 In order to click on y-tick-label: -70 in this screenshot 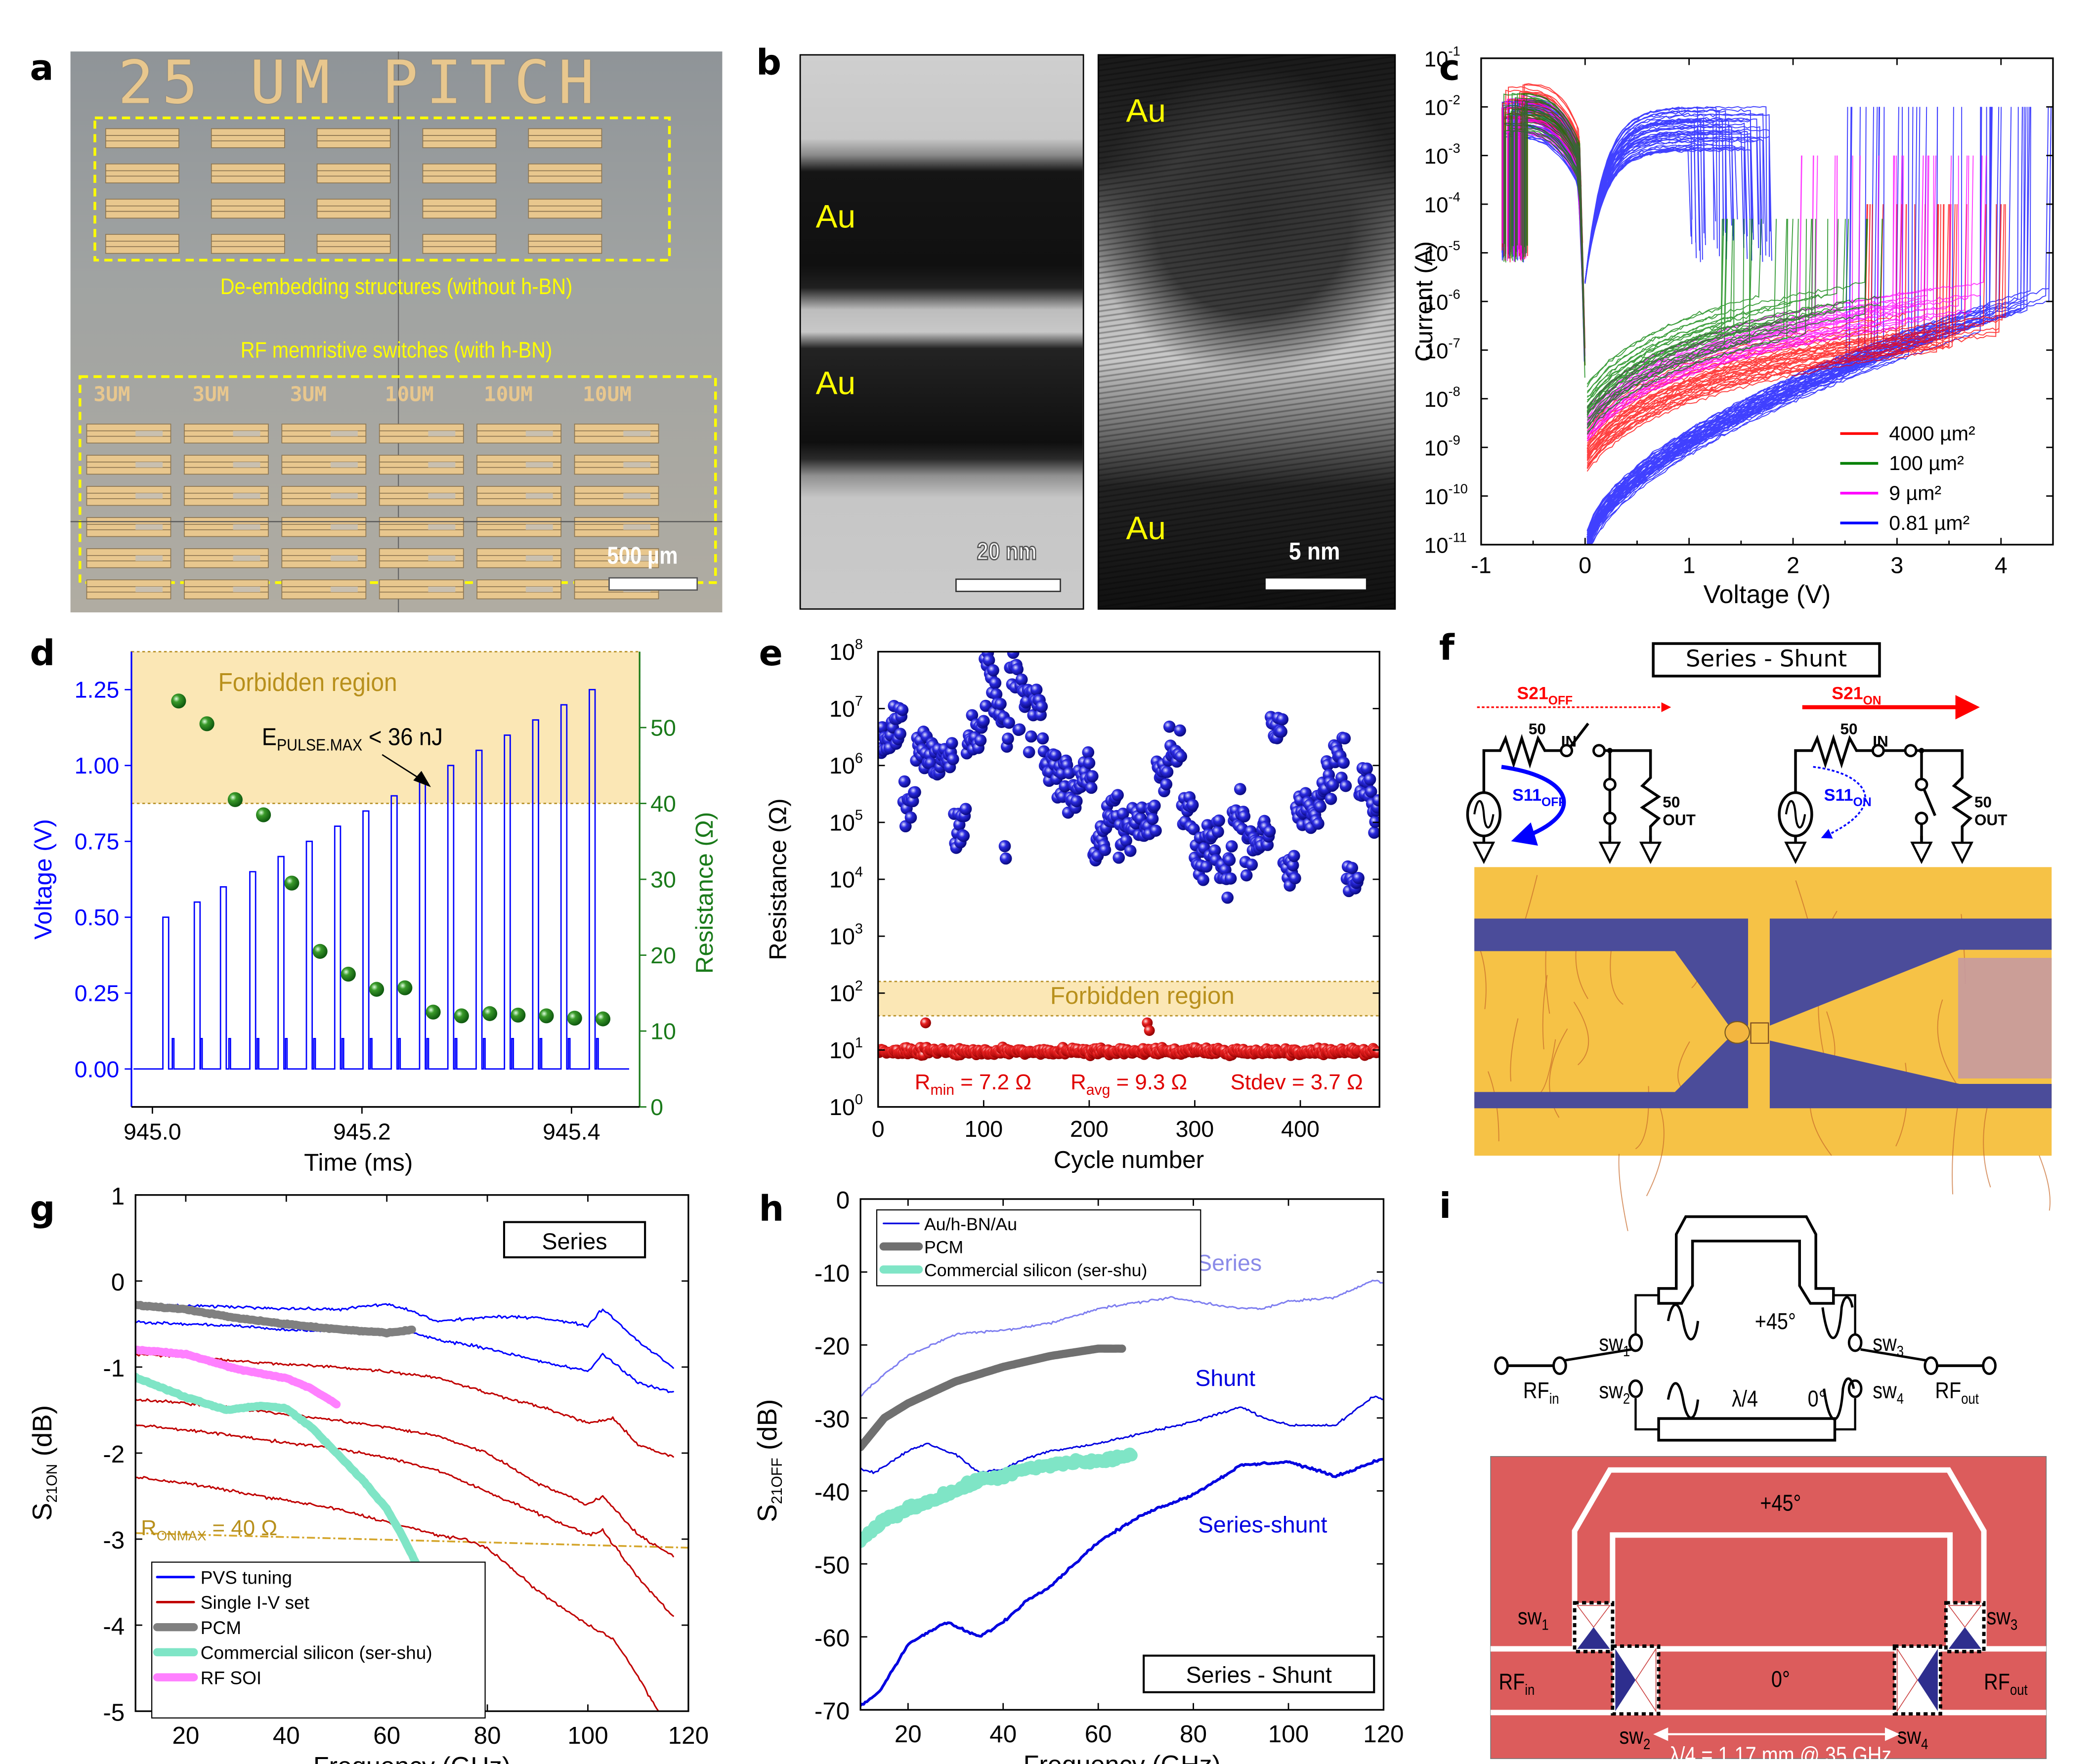, I will do `click(832, 1711)`.